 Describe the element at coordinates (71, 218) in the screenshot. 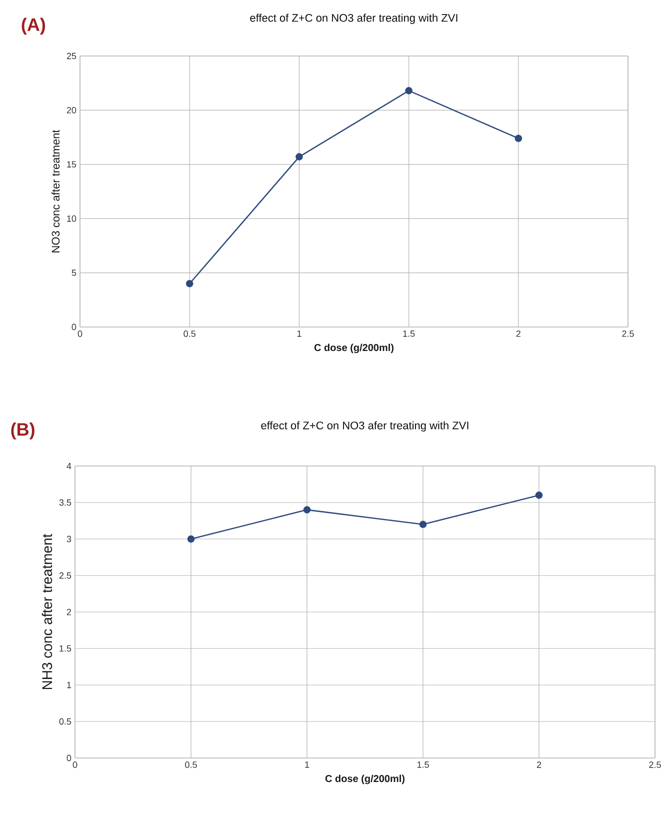

I see `y-tick-label: 10` at that location.